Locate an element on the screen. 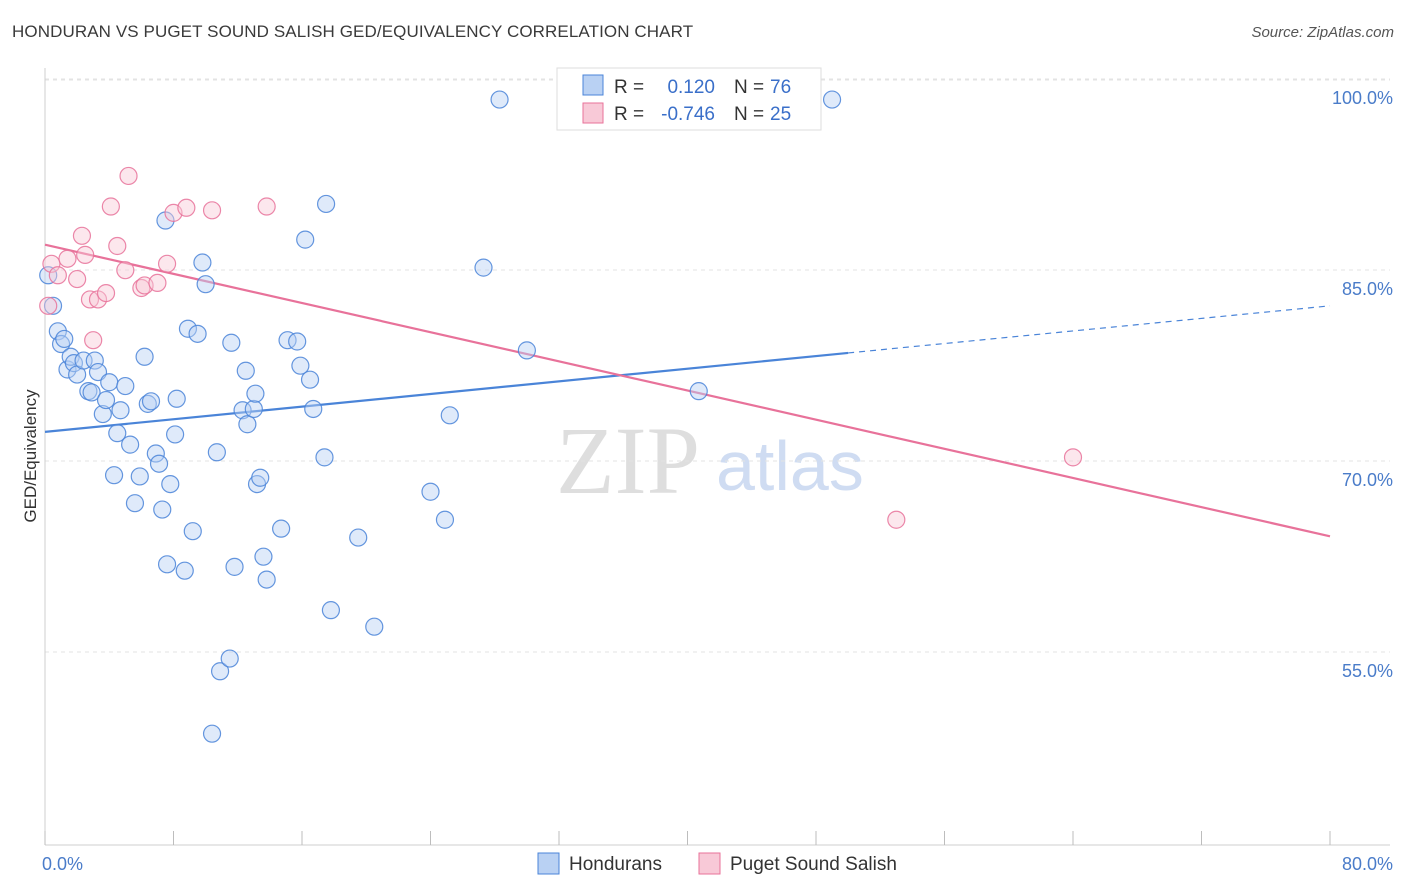  y-tick-label-3: 55.0% is located at coordinates (1367, 671).